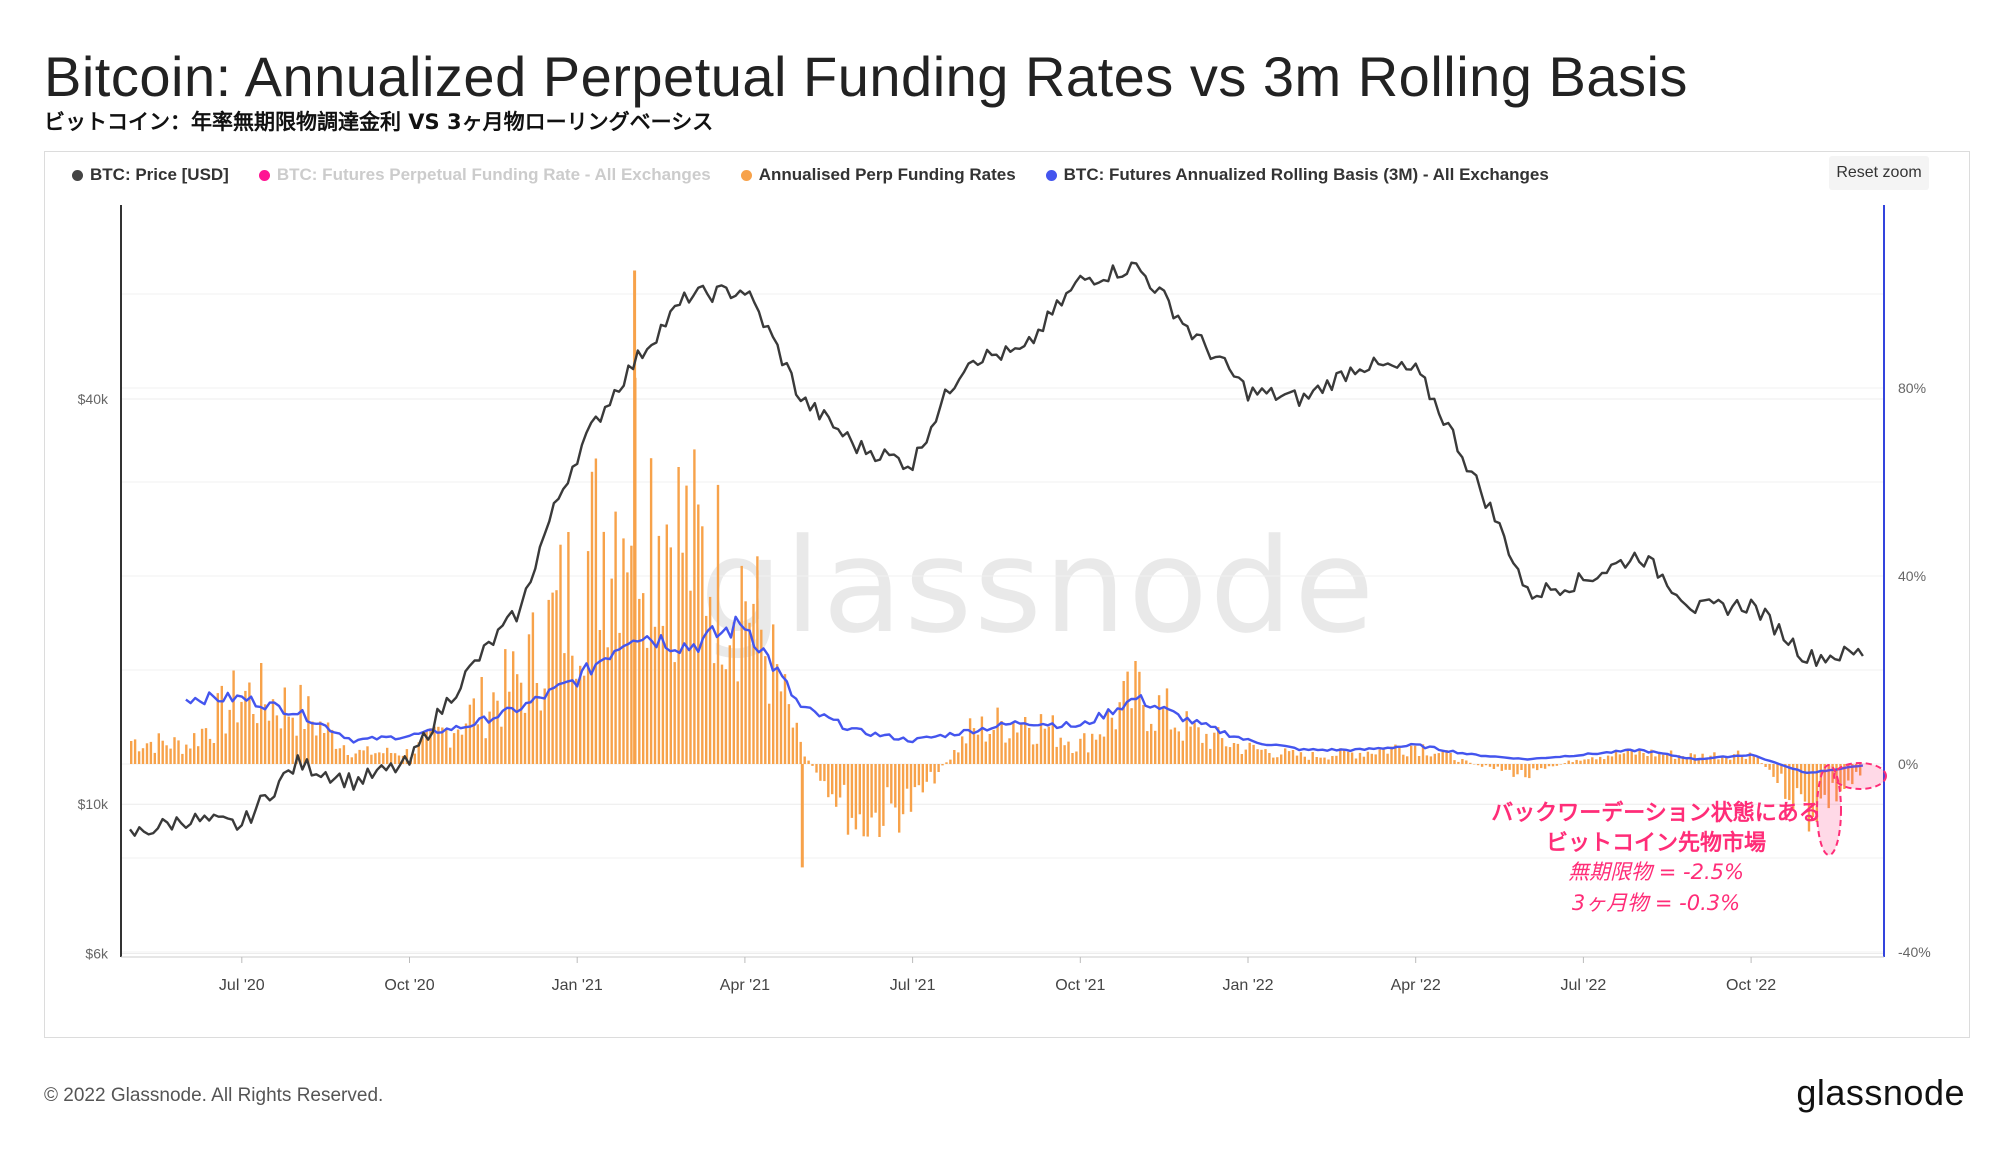 Image resolution: width=2000 pixels, height=1152 pixels. Describe the element at coordinates (77, 175) in the screenshot. I see `legend-dot-icon` at that location.